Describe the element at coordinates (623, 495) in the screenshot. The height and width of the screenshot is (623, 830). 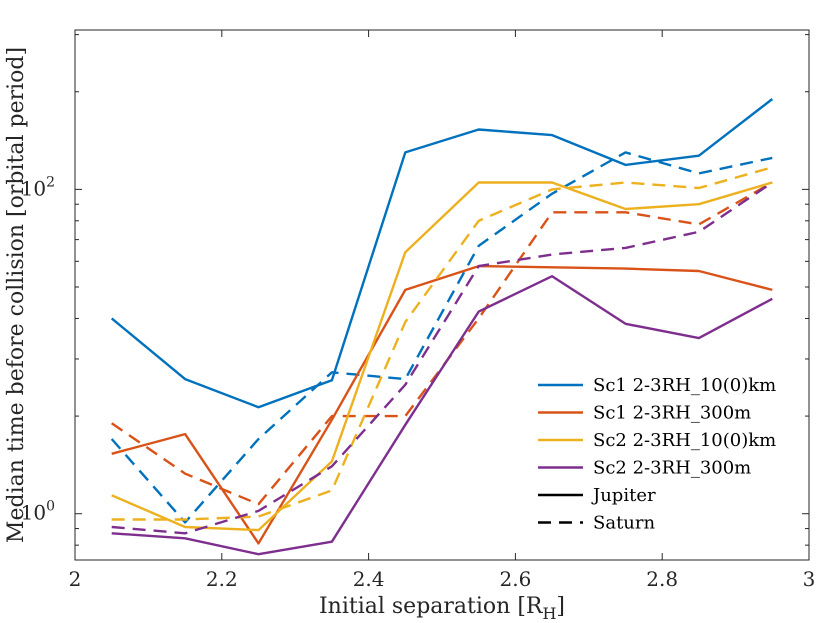
I see `legend-label: Jupiter` at that location.